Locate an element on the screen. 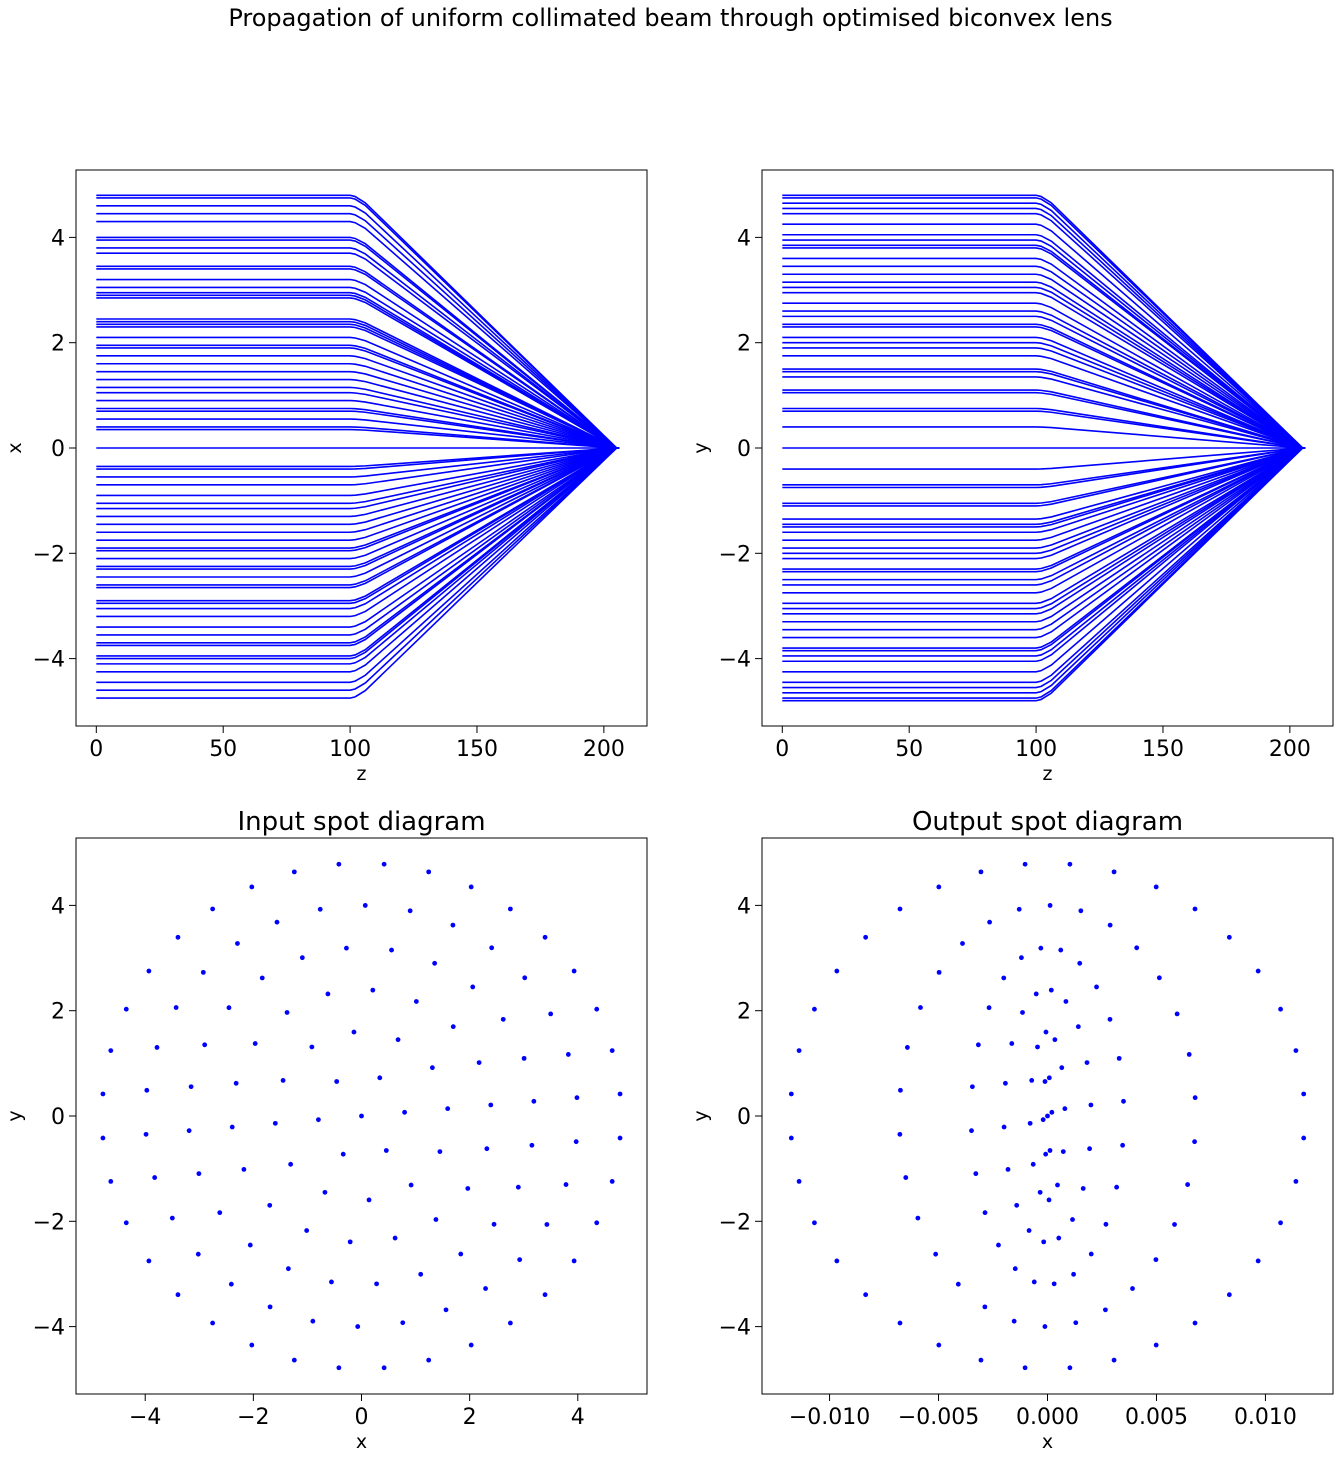 The image size is (1341, 1459). x-tick-label: 0.005 is located at coordinates (1156, 1417).